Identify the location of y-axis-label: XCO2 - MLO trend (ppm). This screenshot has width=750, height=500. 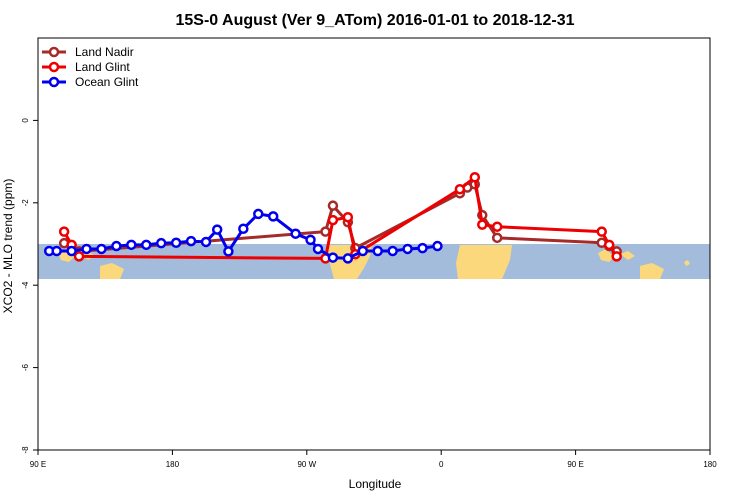
(8, 246).